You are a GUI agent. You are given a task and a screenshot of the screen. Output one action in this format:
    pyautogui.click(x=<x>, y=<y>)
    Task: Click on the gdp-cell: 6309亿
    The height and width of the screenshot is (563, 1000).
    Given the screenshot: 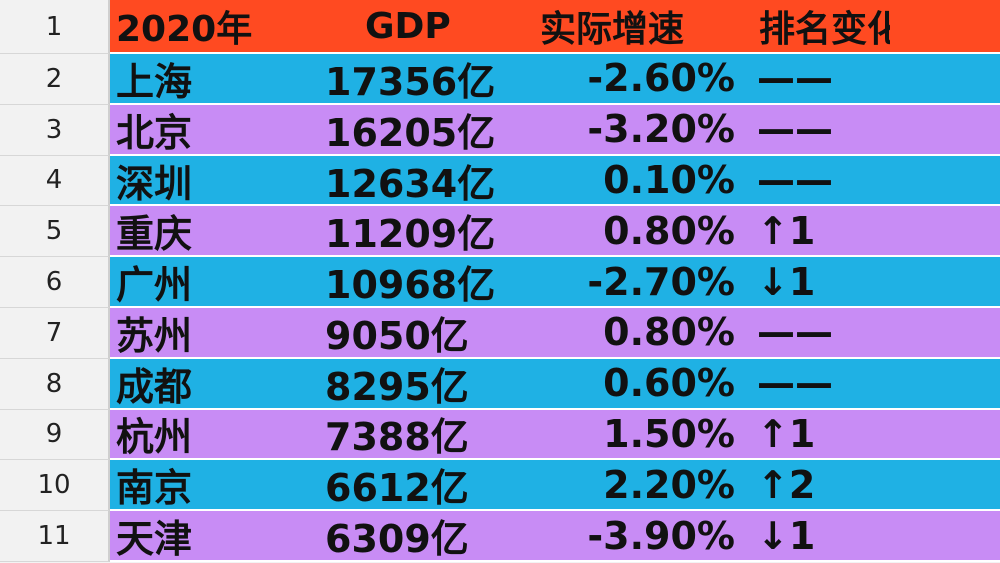 What is the action you would take?
    pyautogui.click(x=397, y=539)
    